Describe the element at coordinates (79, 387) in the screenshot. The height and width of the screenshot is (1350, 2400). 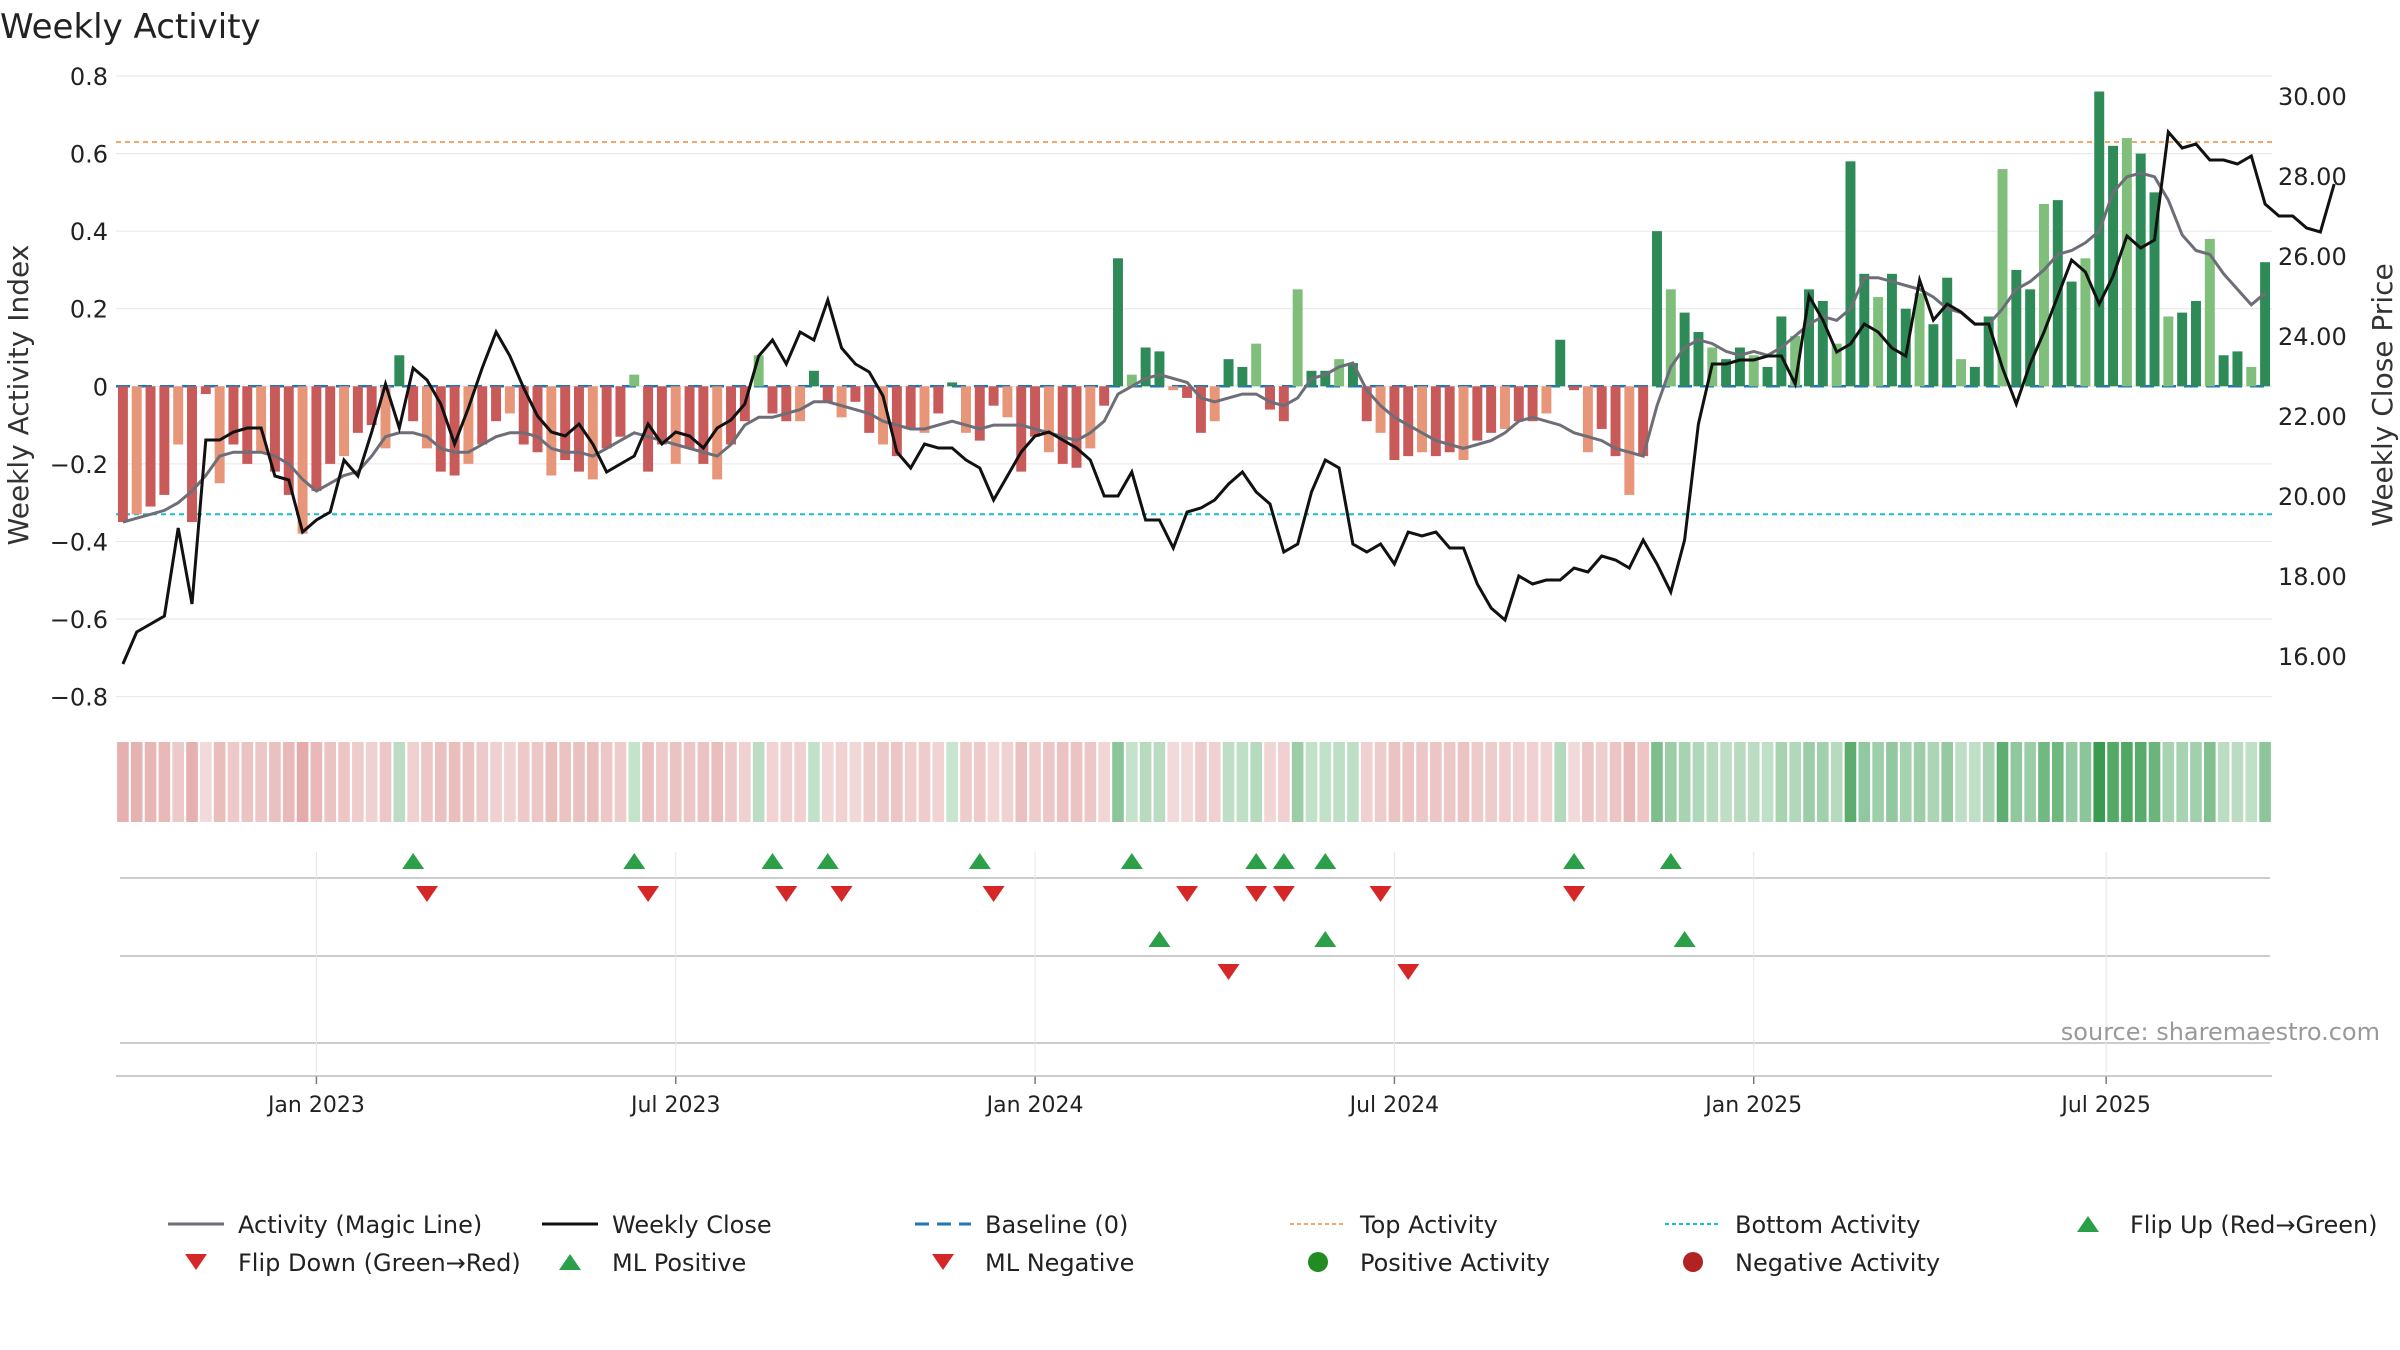
I see `y-axis-left: 0.8 0.6 0.4 0.2 0 −0.2 −0.4 −0.6 −0.8` at that location.